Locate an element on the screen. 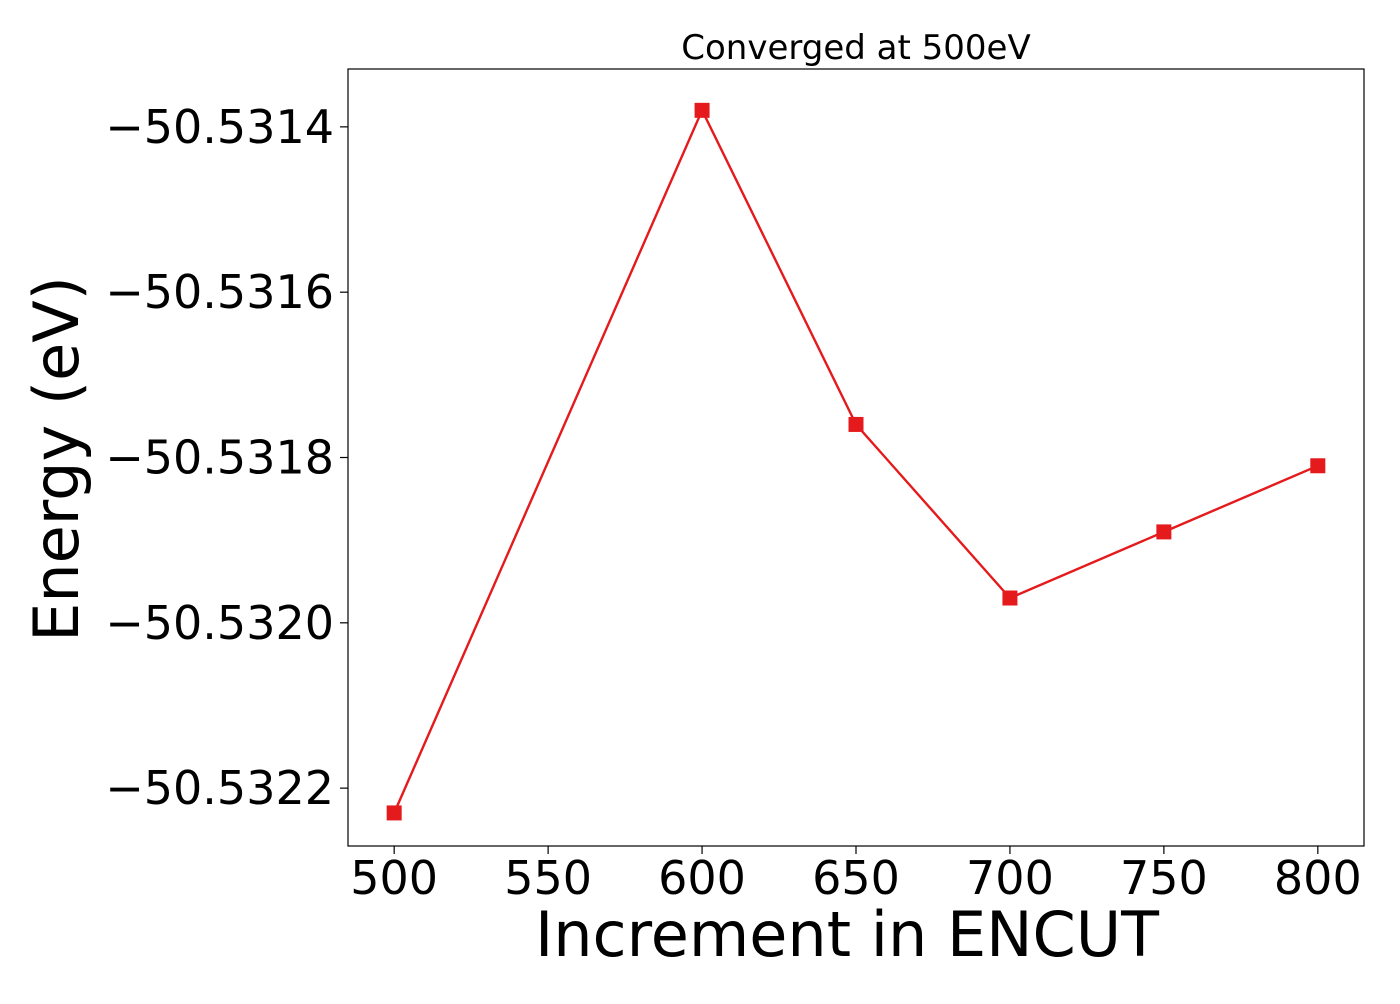 This screenshot has height=1004, width=1400. chart-title: Converged at 500eV is located at coordinates (855, 48).